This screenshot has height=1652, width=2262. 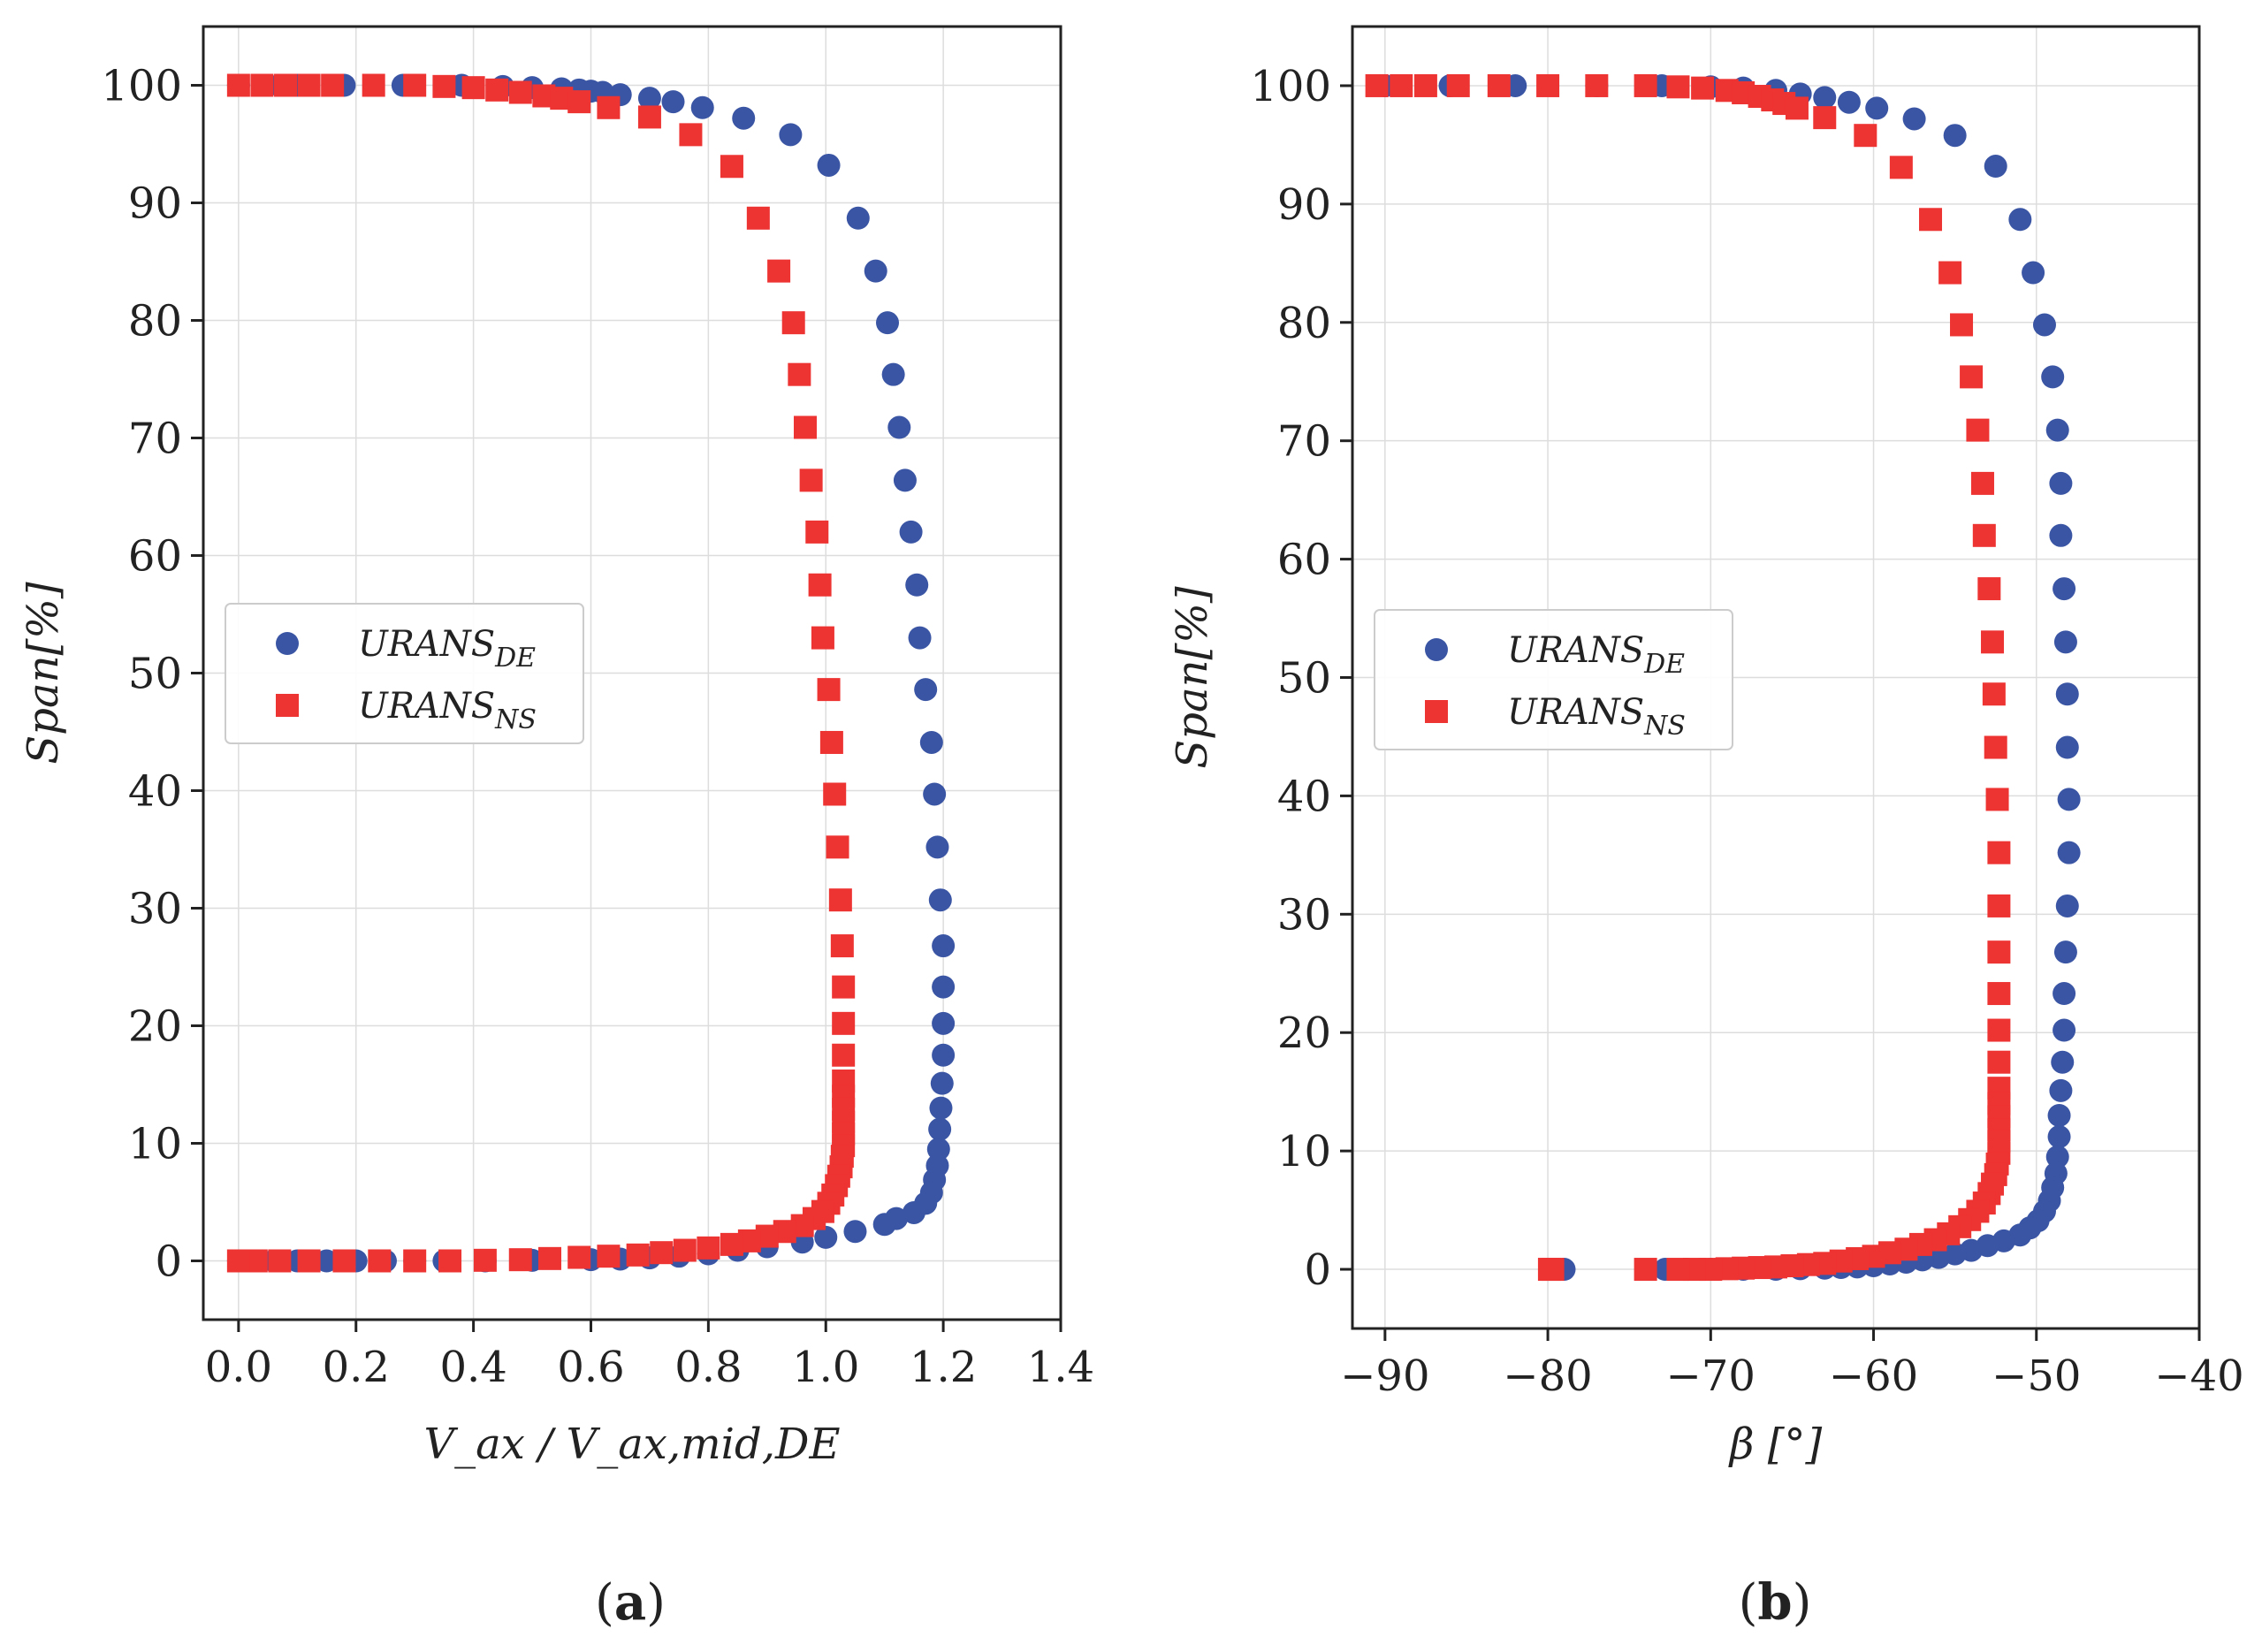 What do you see at coordinates (141, 87) in the screenshot?
I see `y-tick-label: 100` at bounding box center [141, 87].